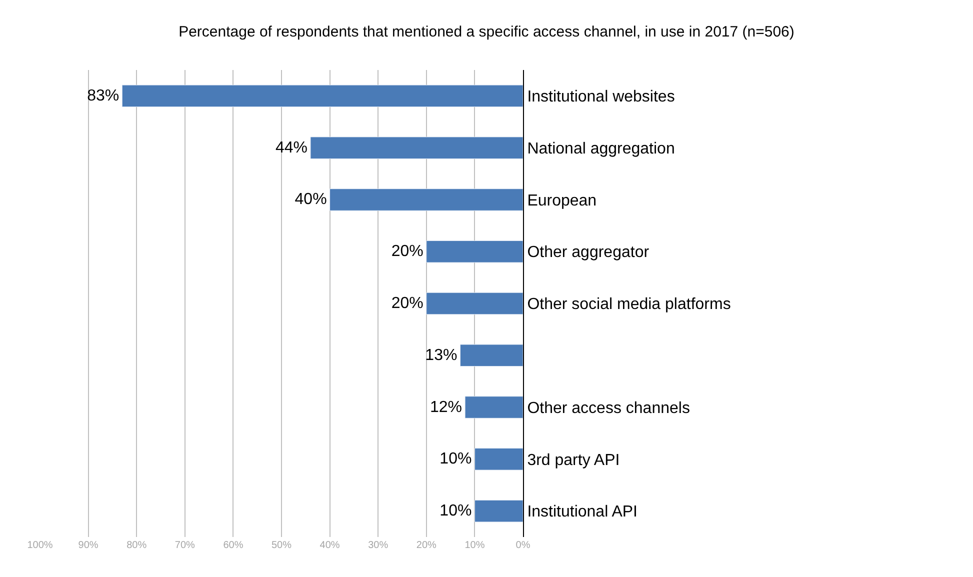 The width and height of the screenshot is (973, 577). What do you see at coordinates (601, 97) in the screenshot?
I see `y-tick-label: Institutional websites` at bounding box center [601, 97].